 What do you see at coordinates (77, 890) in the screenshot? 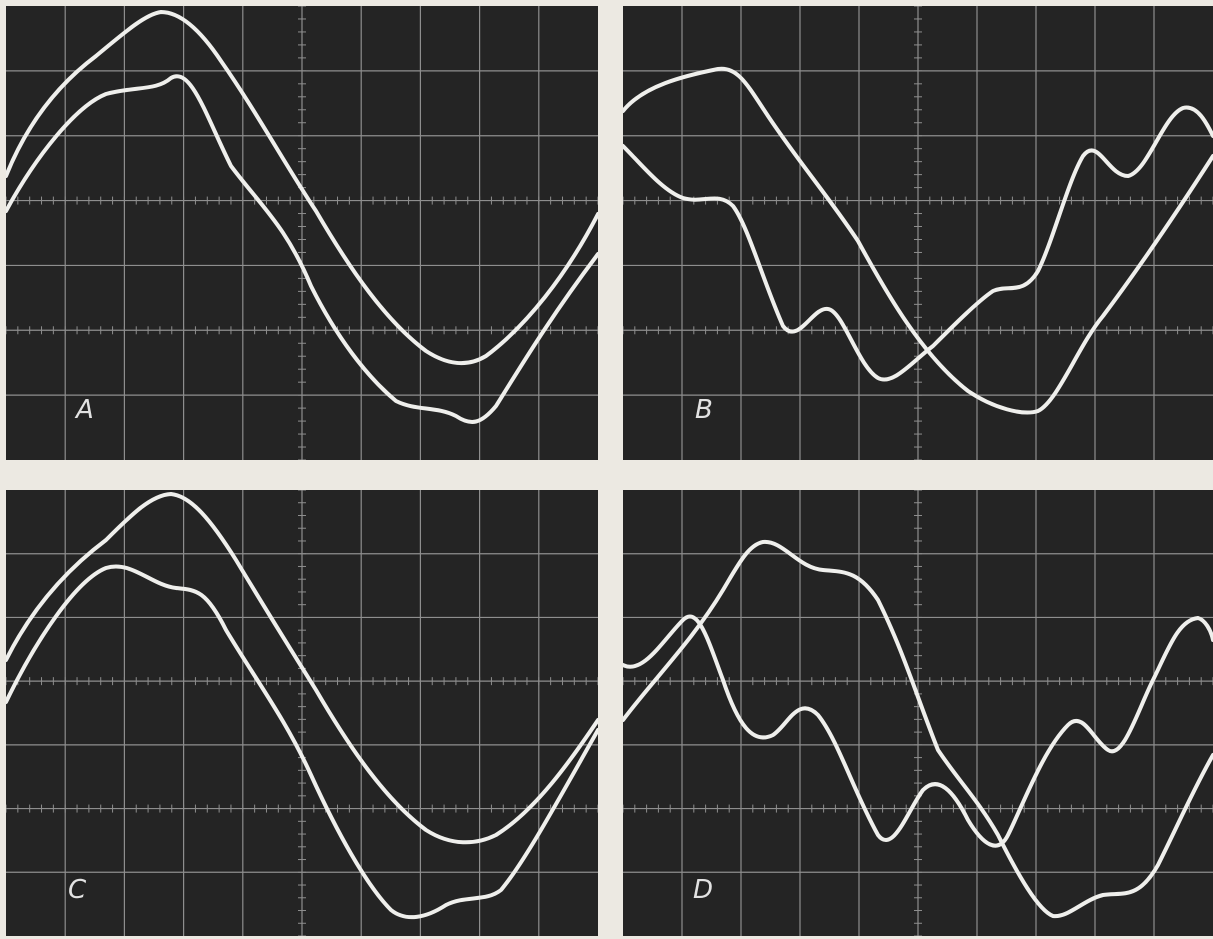
I see `panel-c-label: C` at bounding box center [77, 890].